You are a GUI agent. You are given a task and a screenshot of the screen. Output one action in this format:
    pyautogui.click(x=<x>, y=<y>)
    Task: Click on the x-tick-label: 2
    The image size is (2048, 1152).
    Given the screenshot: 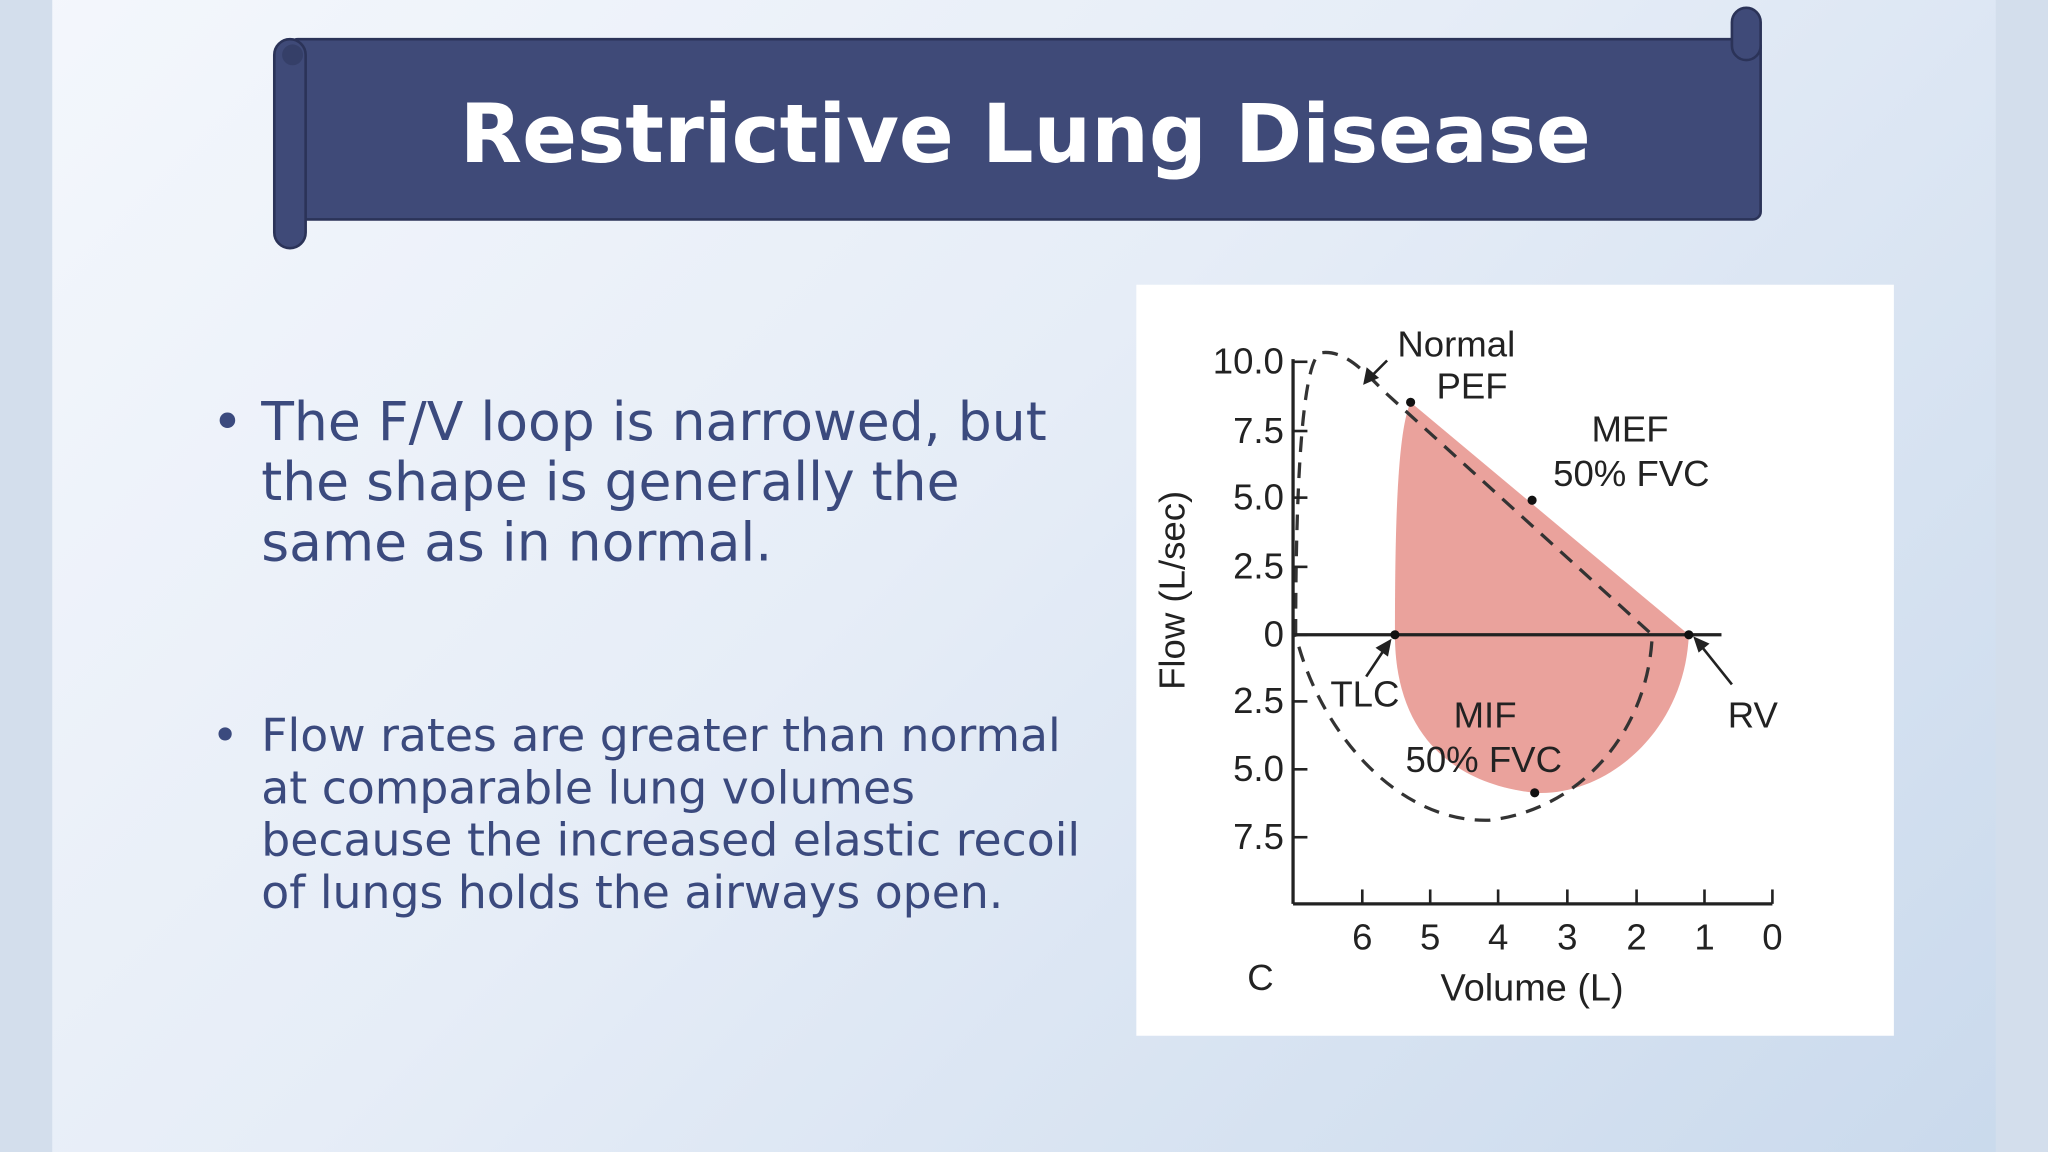 What is the action you would take?
    pyautogui.click(x=1636, y=937)
    